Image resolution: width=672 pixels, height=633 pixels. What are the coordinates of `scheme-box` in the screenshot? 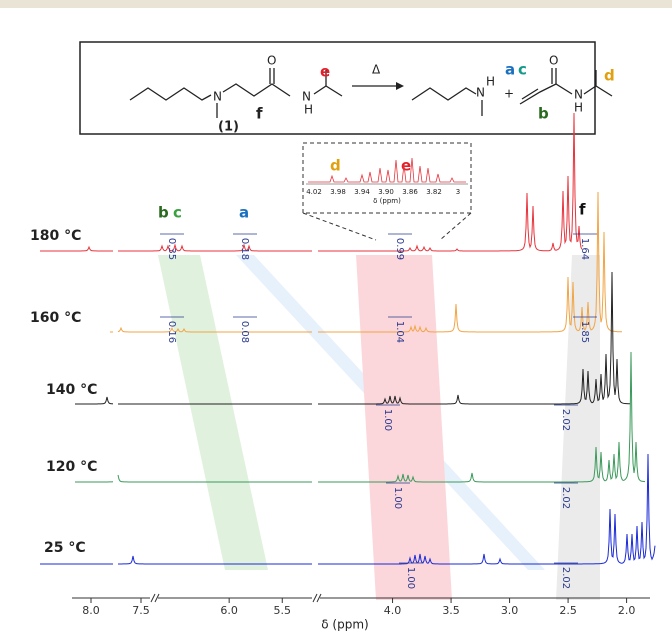 It's located at (337, 88).